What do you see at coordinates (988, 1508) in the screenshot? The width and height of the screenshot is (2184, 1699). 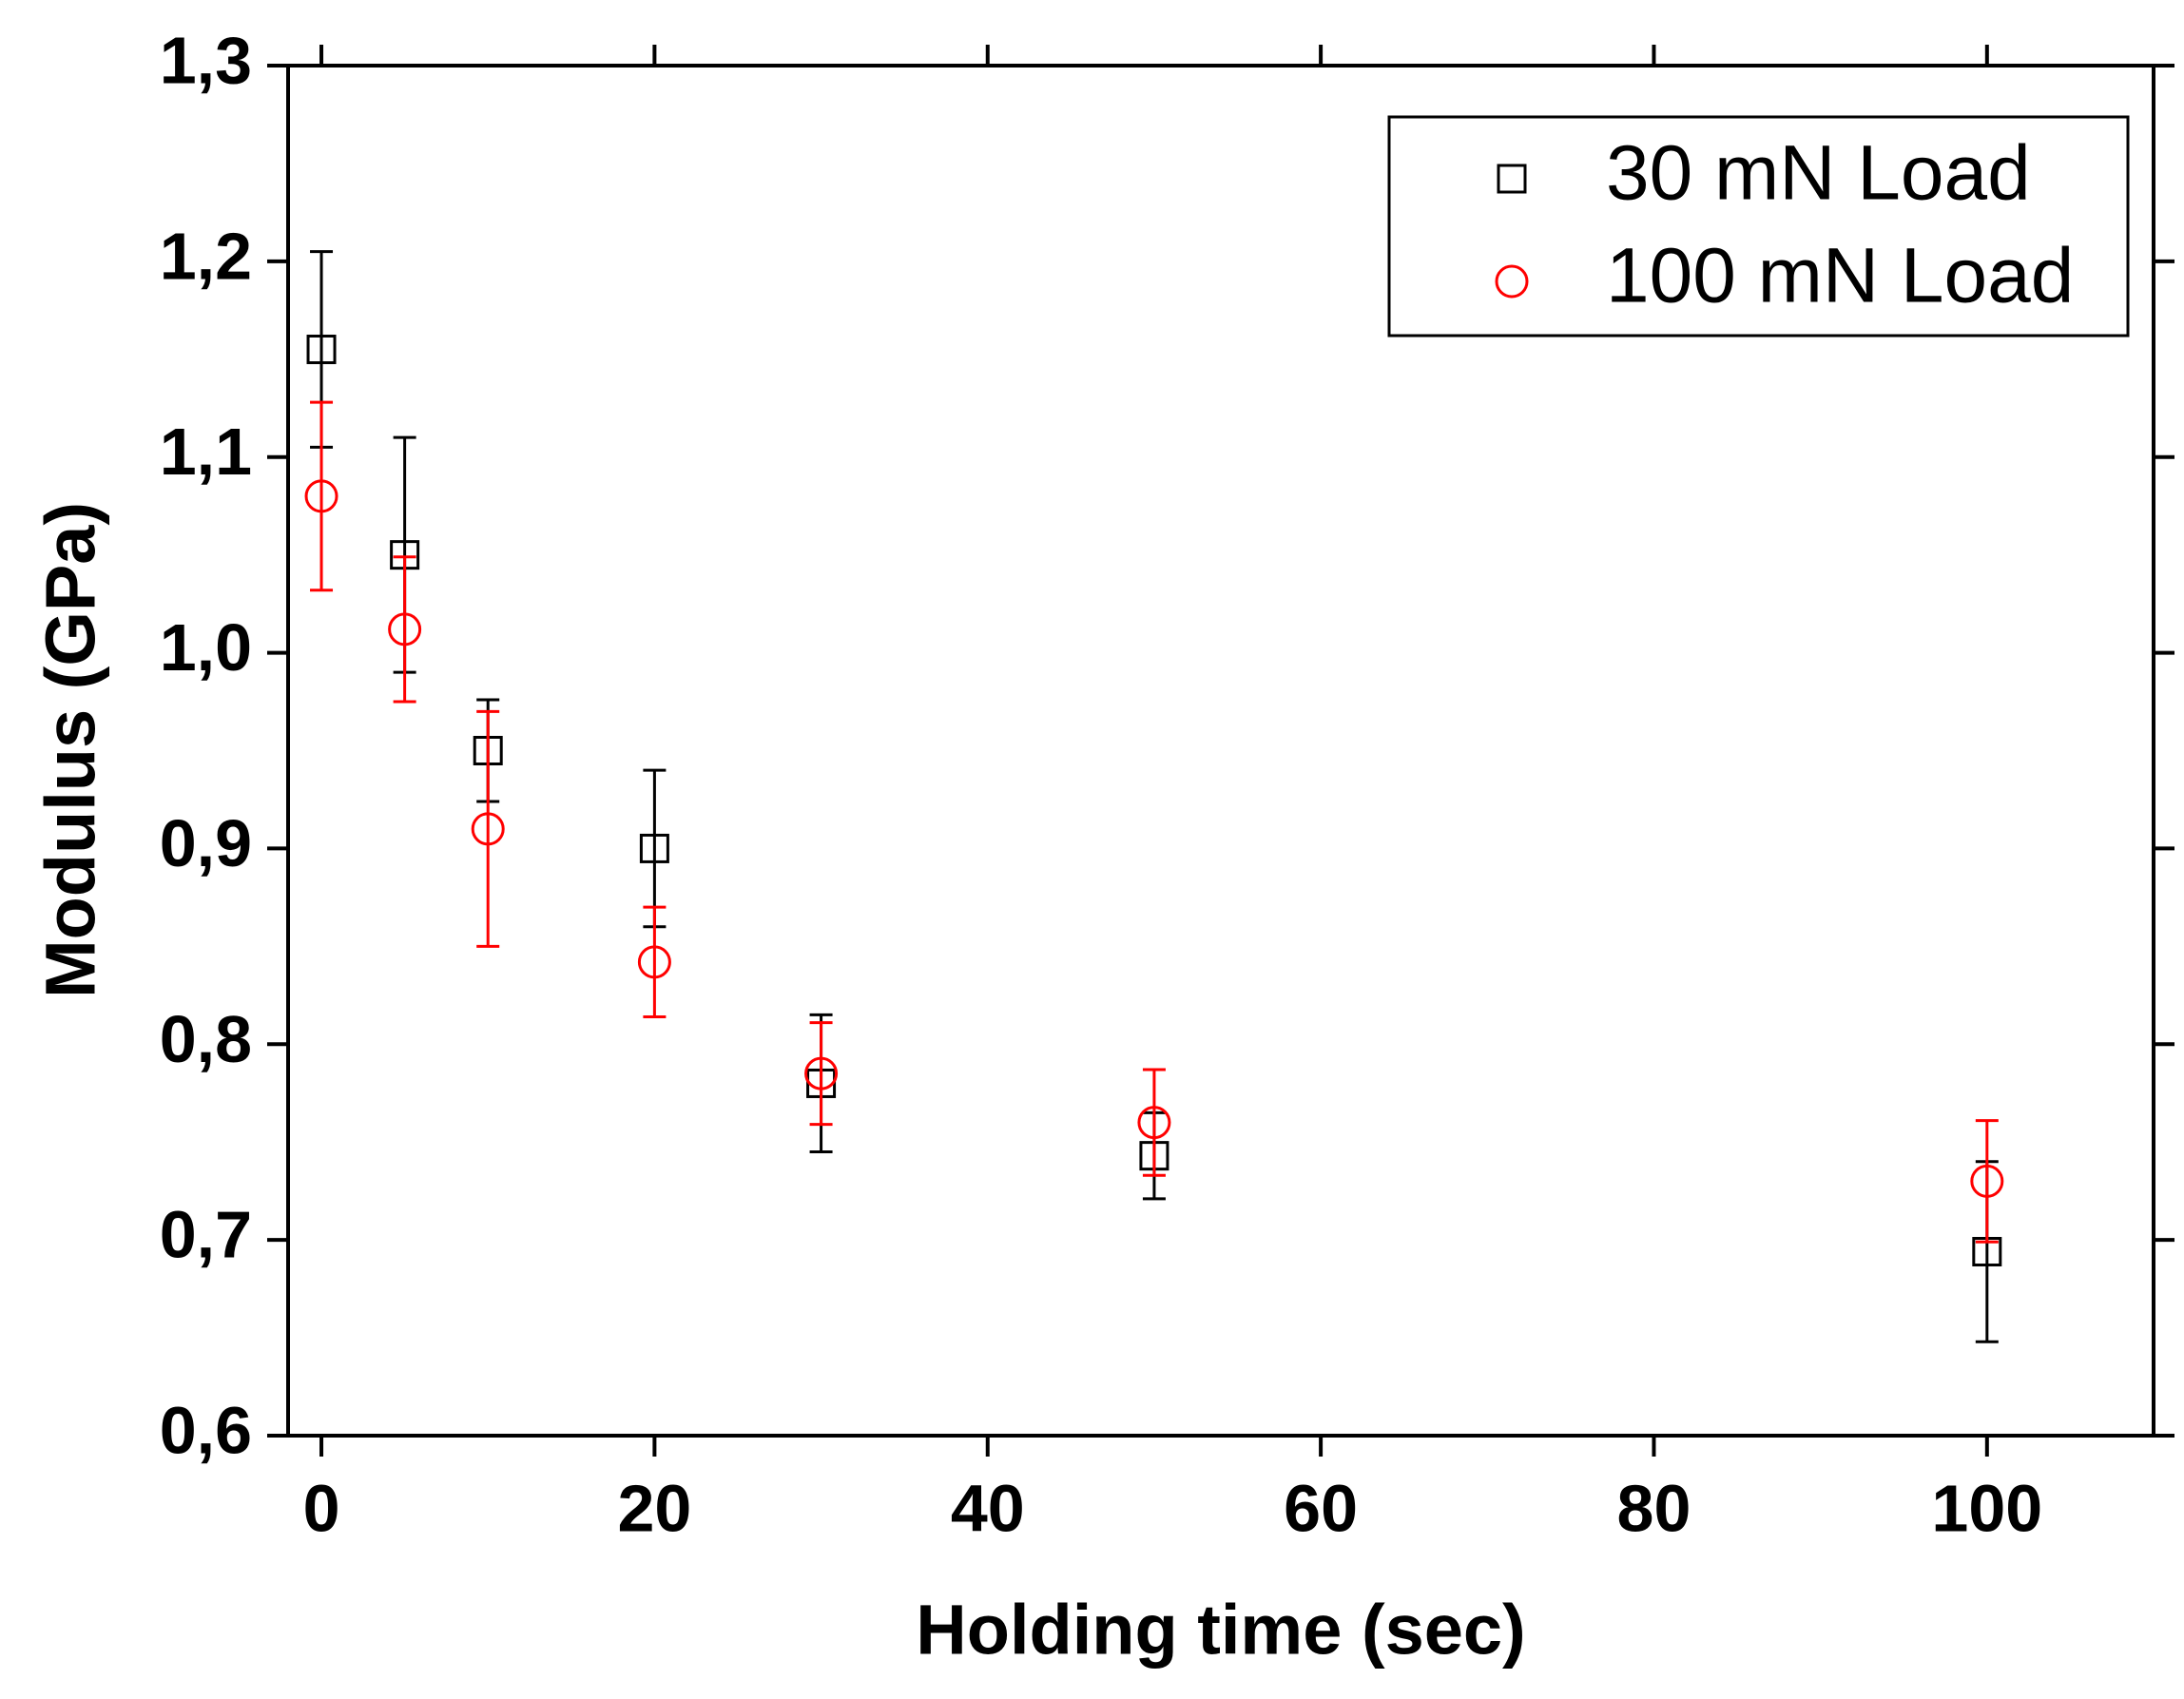 I see `x-tick-label: 40` at bounding box center [988, 1508].